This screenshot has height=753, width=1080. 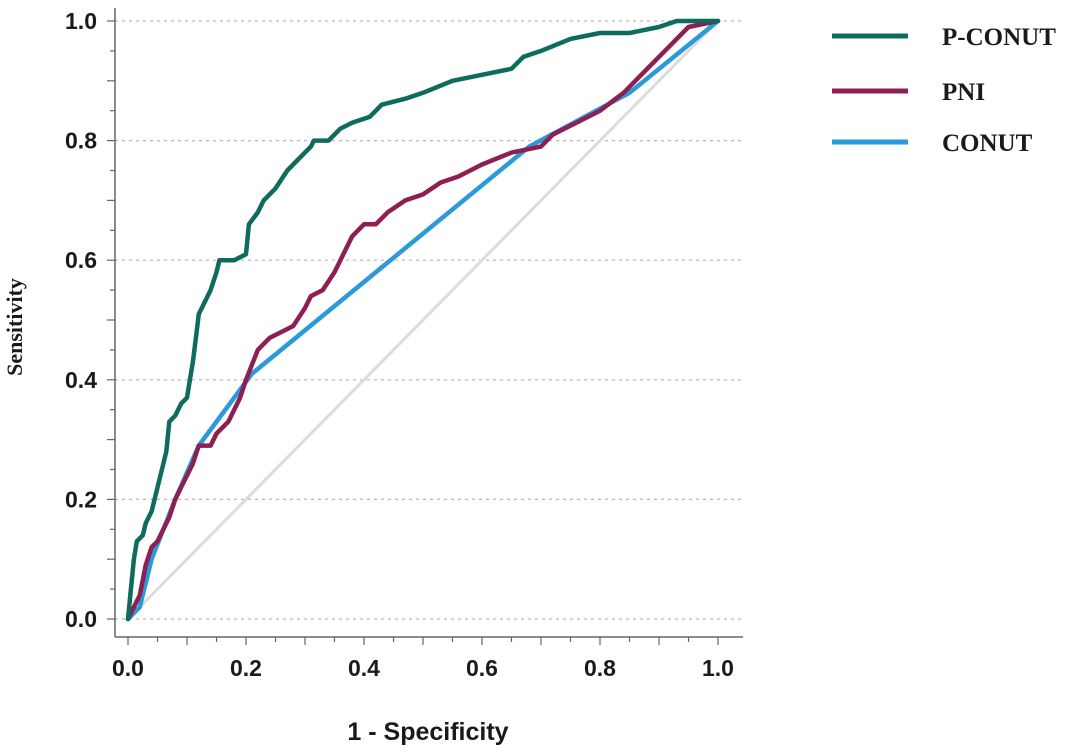 I want to click on x-tick-labels: 0.0 0.2 0.4 0.6 0.8 1.0, so click(x=423, y=668).